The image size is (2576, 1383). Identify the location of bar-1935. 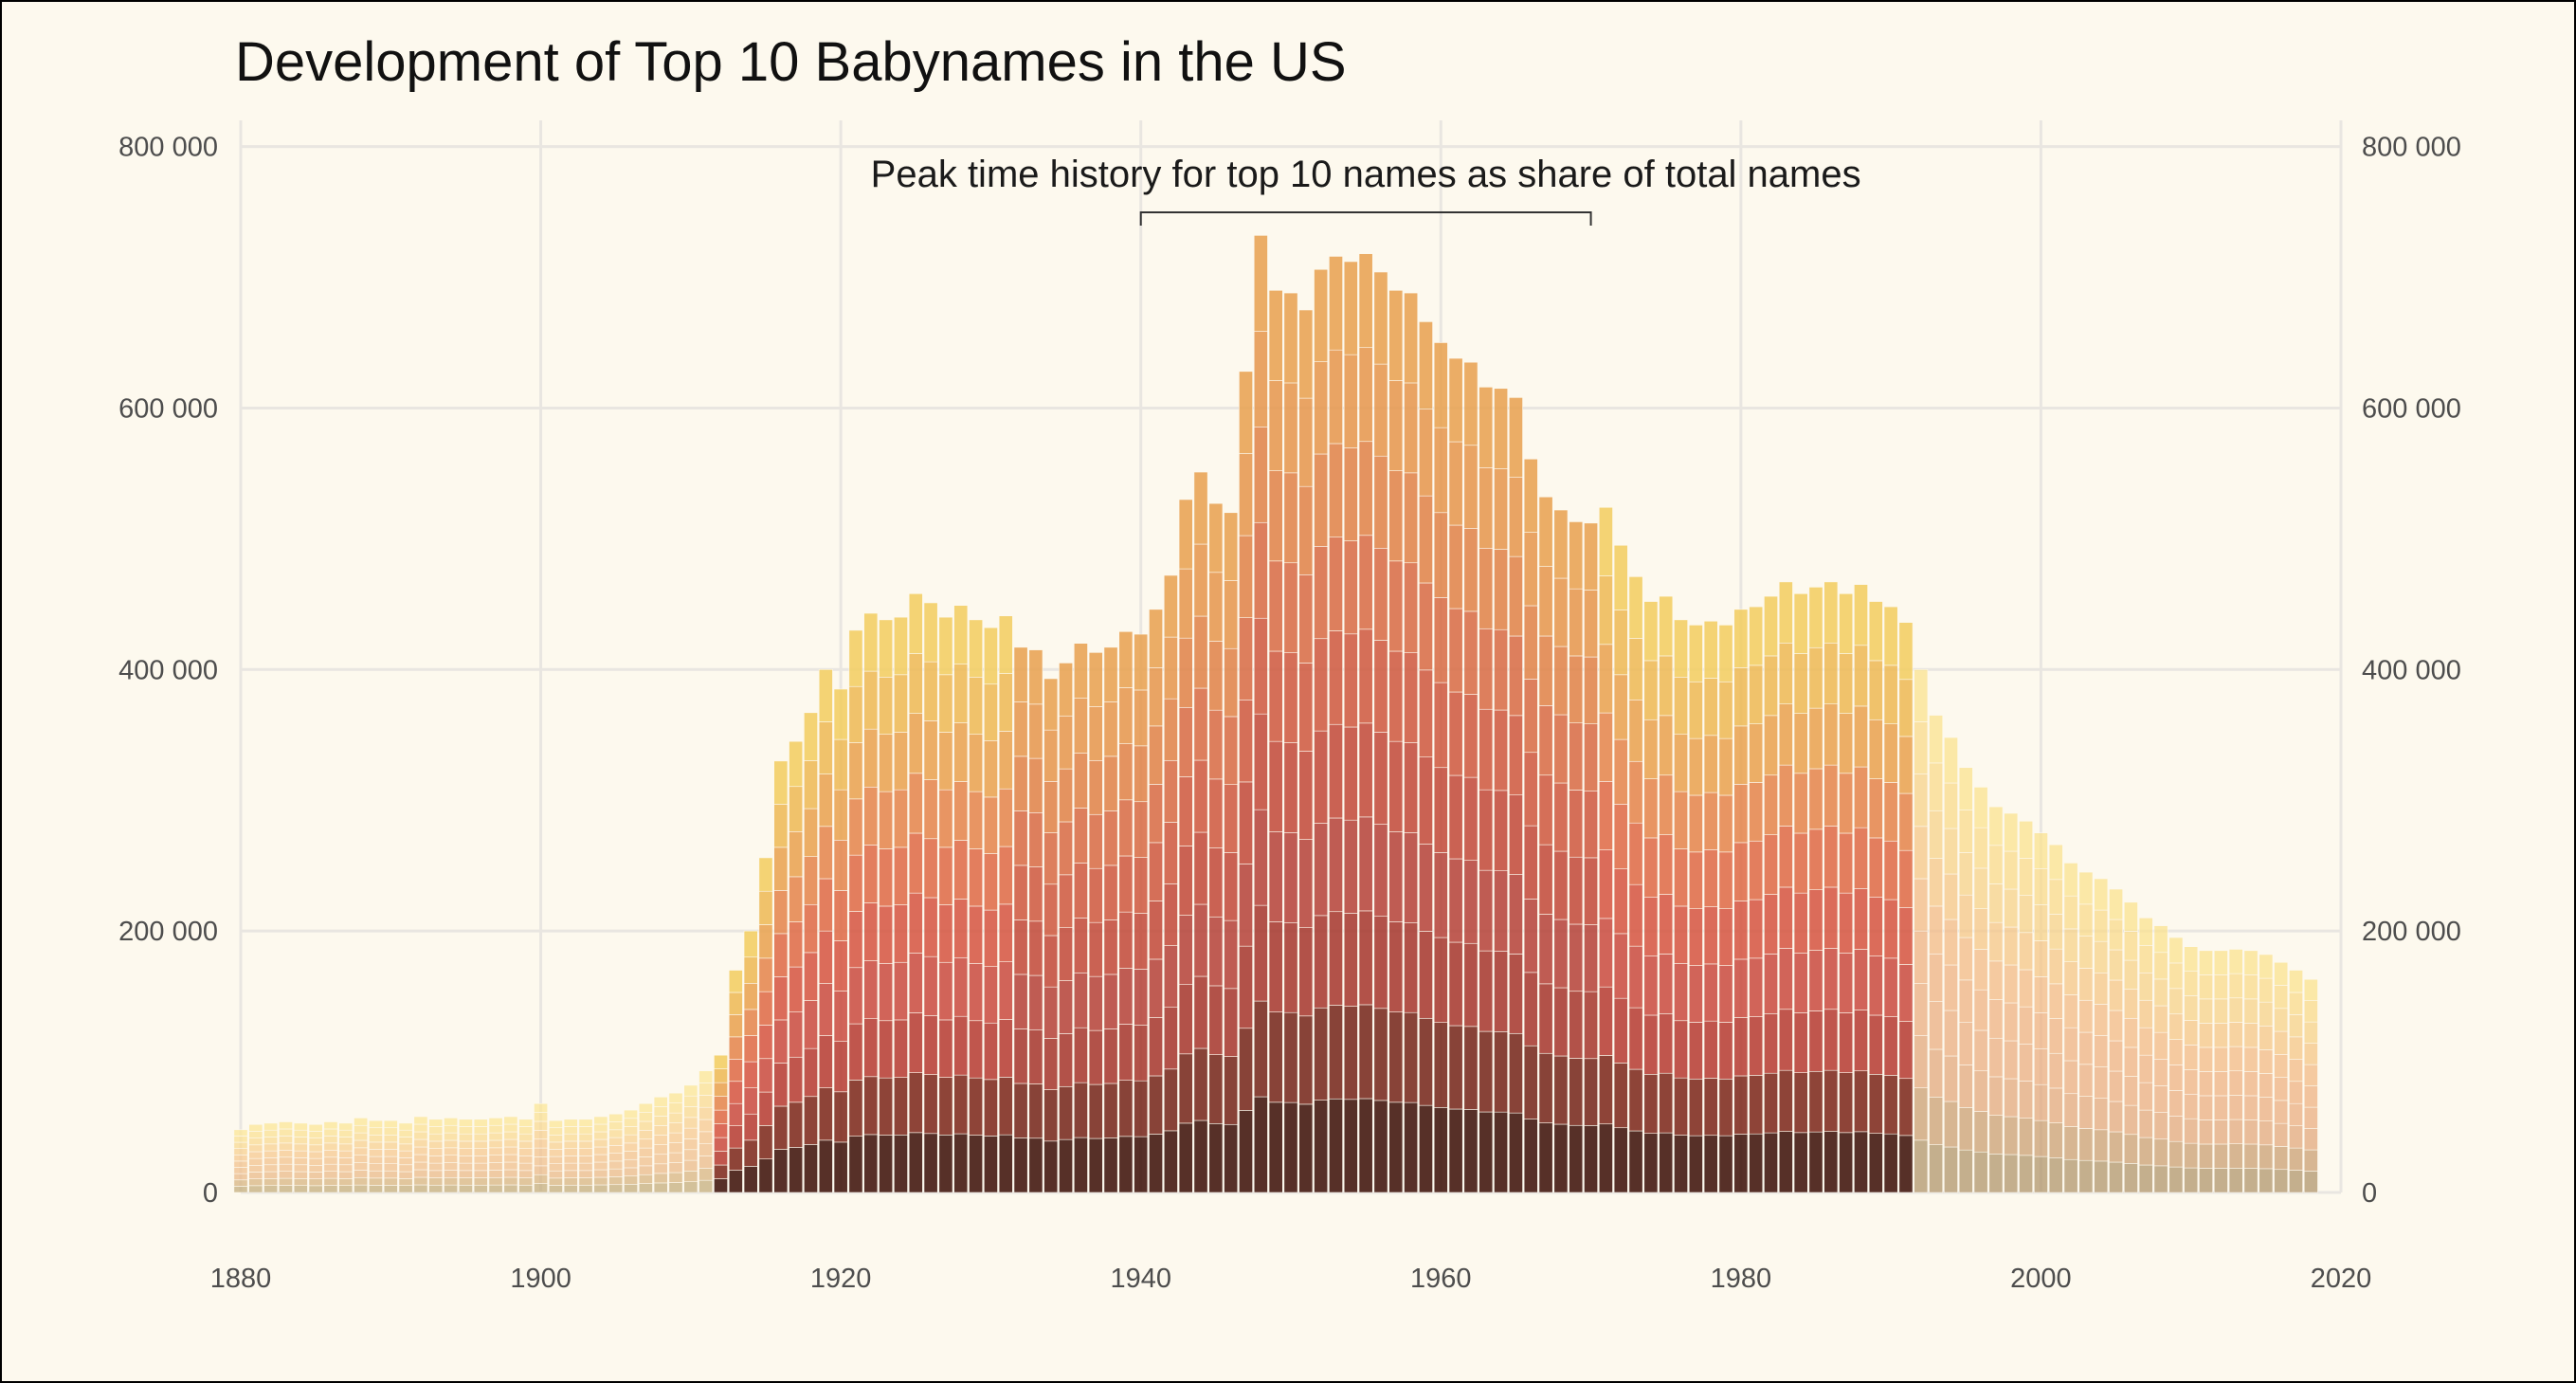
(1066, 928).